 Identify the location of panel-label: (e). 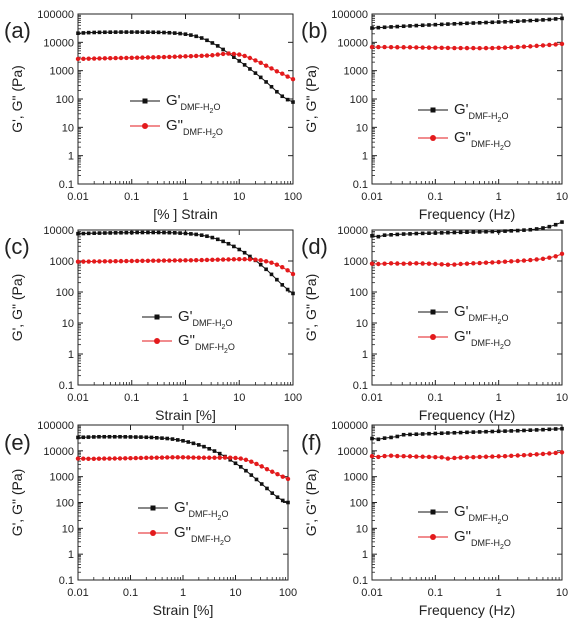
(17, 442).